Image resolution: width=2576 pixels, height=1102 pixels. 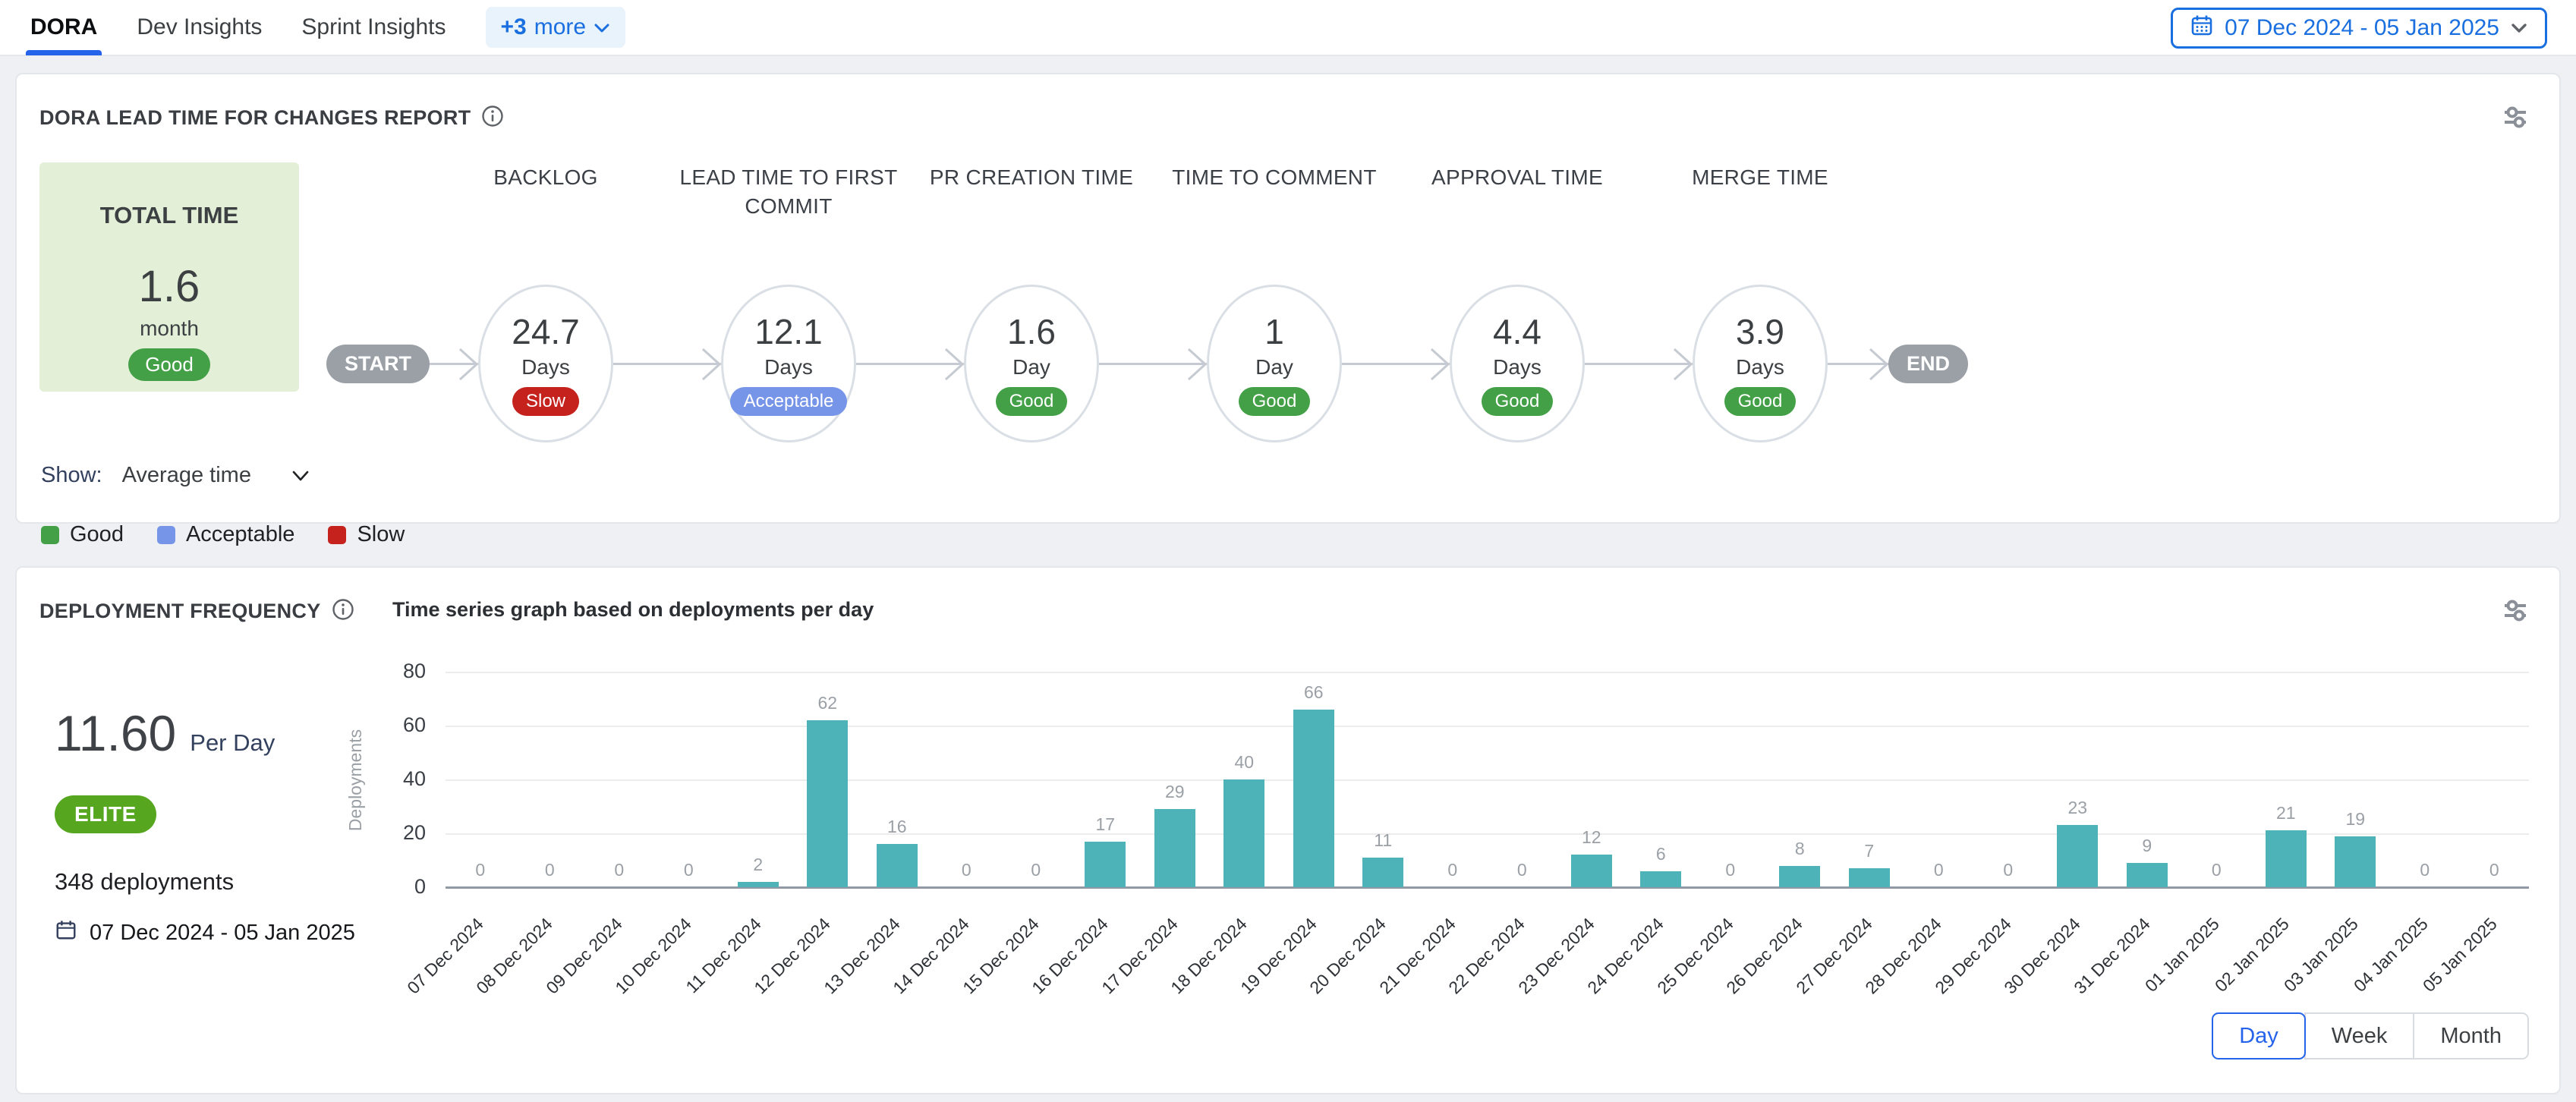 I want to click on bar-value-label: 21, so click(x=2285, y=813).